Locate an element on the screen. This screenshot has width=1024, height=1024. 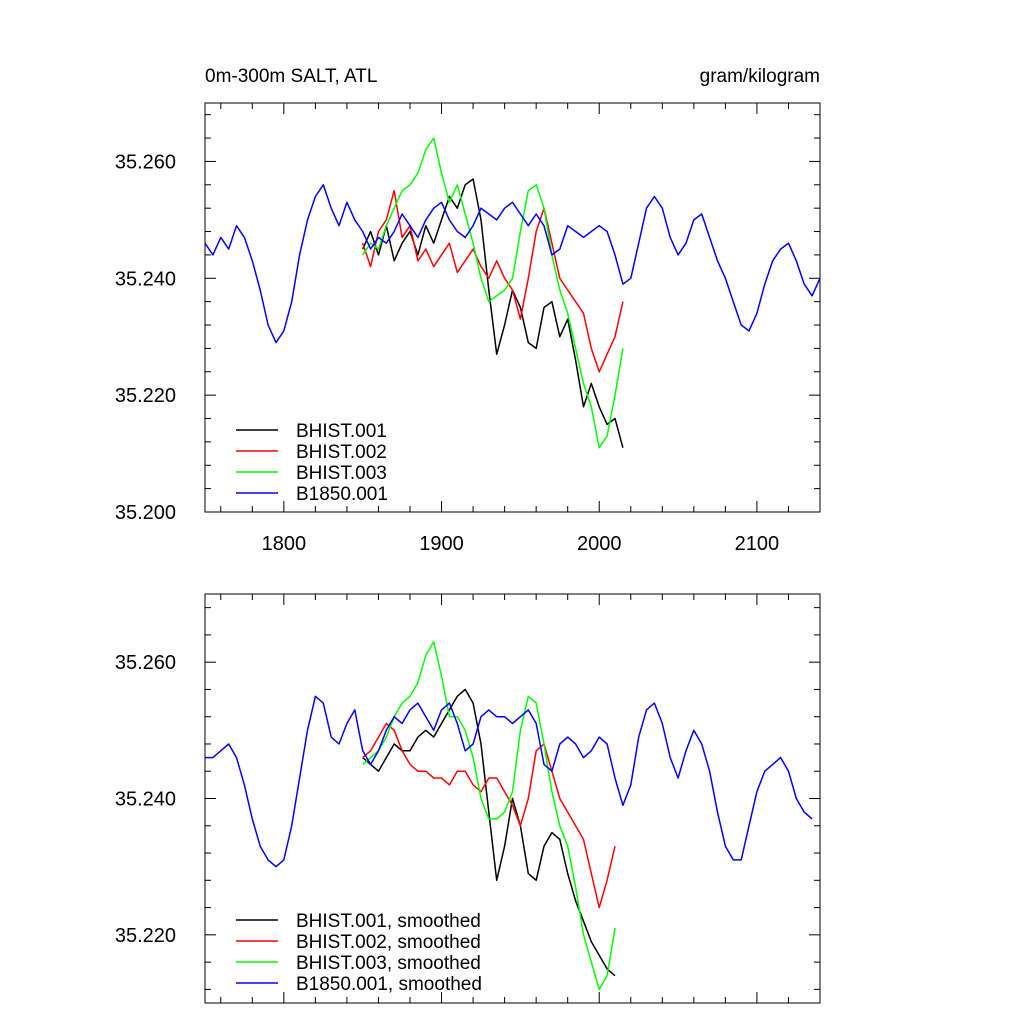
y-tick-label: 35.200 is located at coordinates (145, 513).